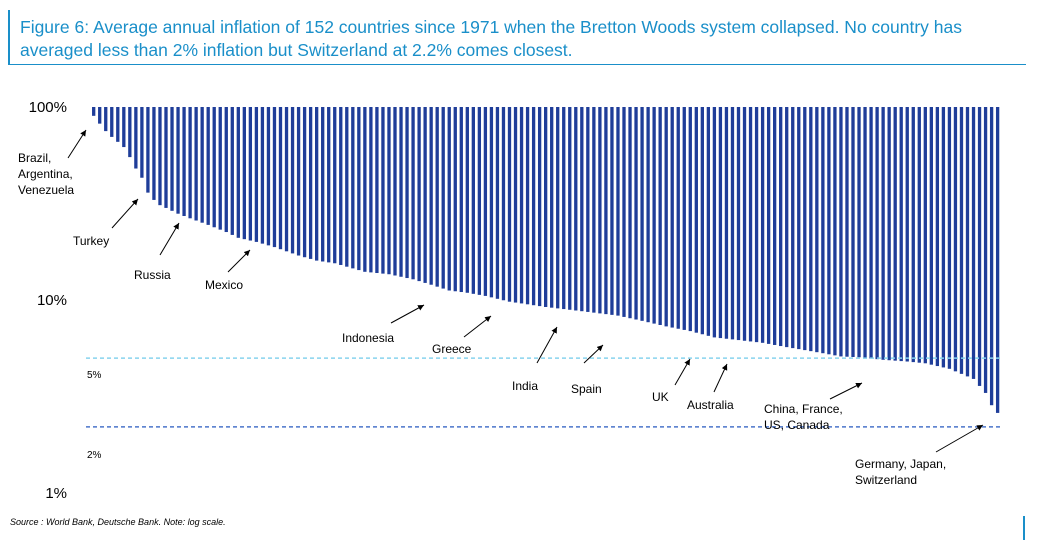 The width and height of the screenshot is (1044, 547). I want to click on annotation: Germany, Japan, Switzerland, so click(919, 455).